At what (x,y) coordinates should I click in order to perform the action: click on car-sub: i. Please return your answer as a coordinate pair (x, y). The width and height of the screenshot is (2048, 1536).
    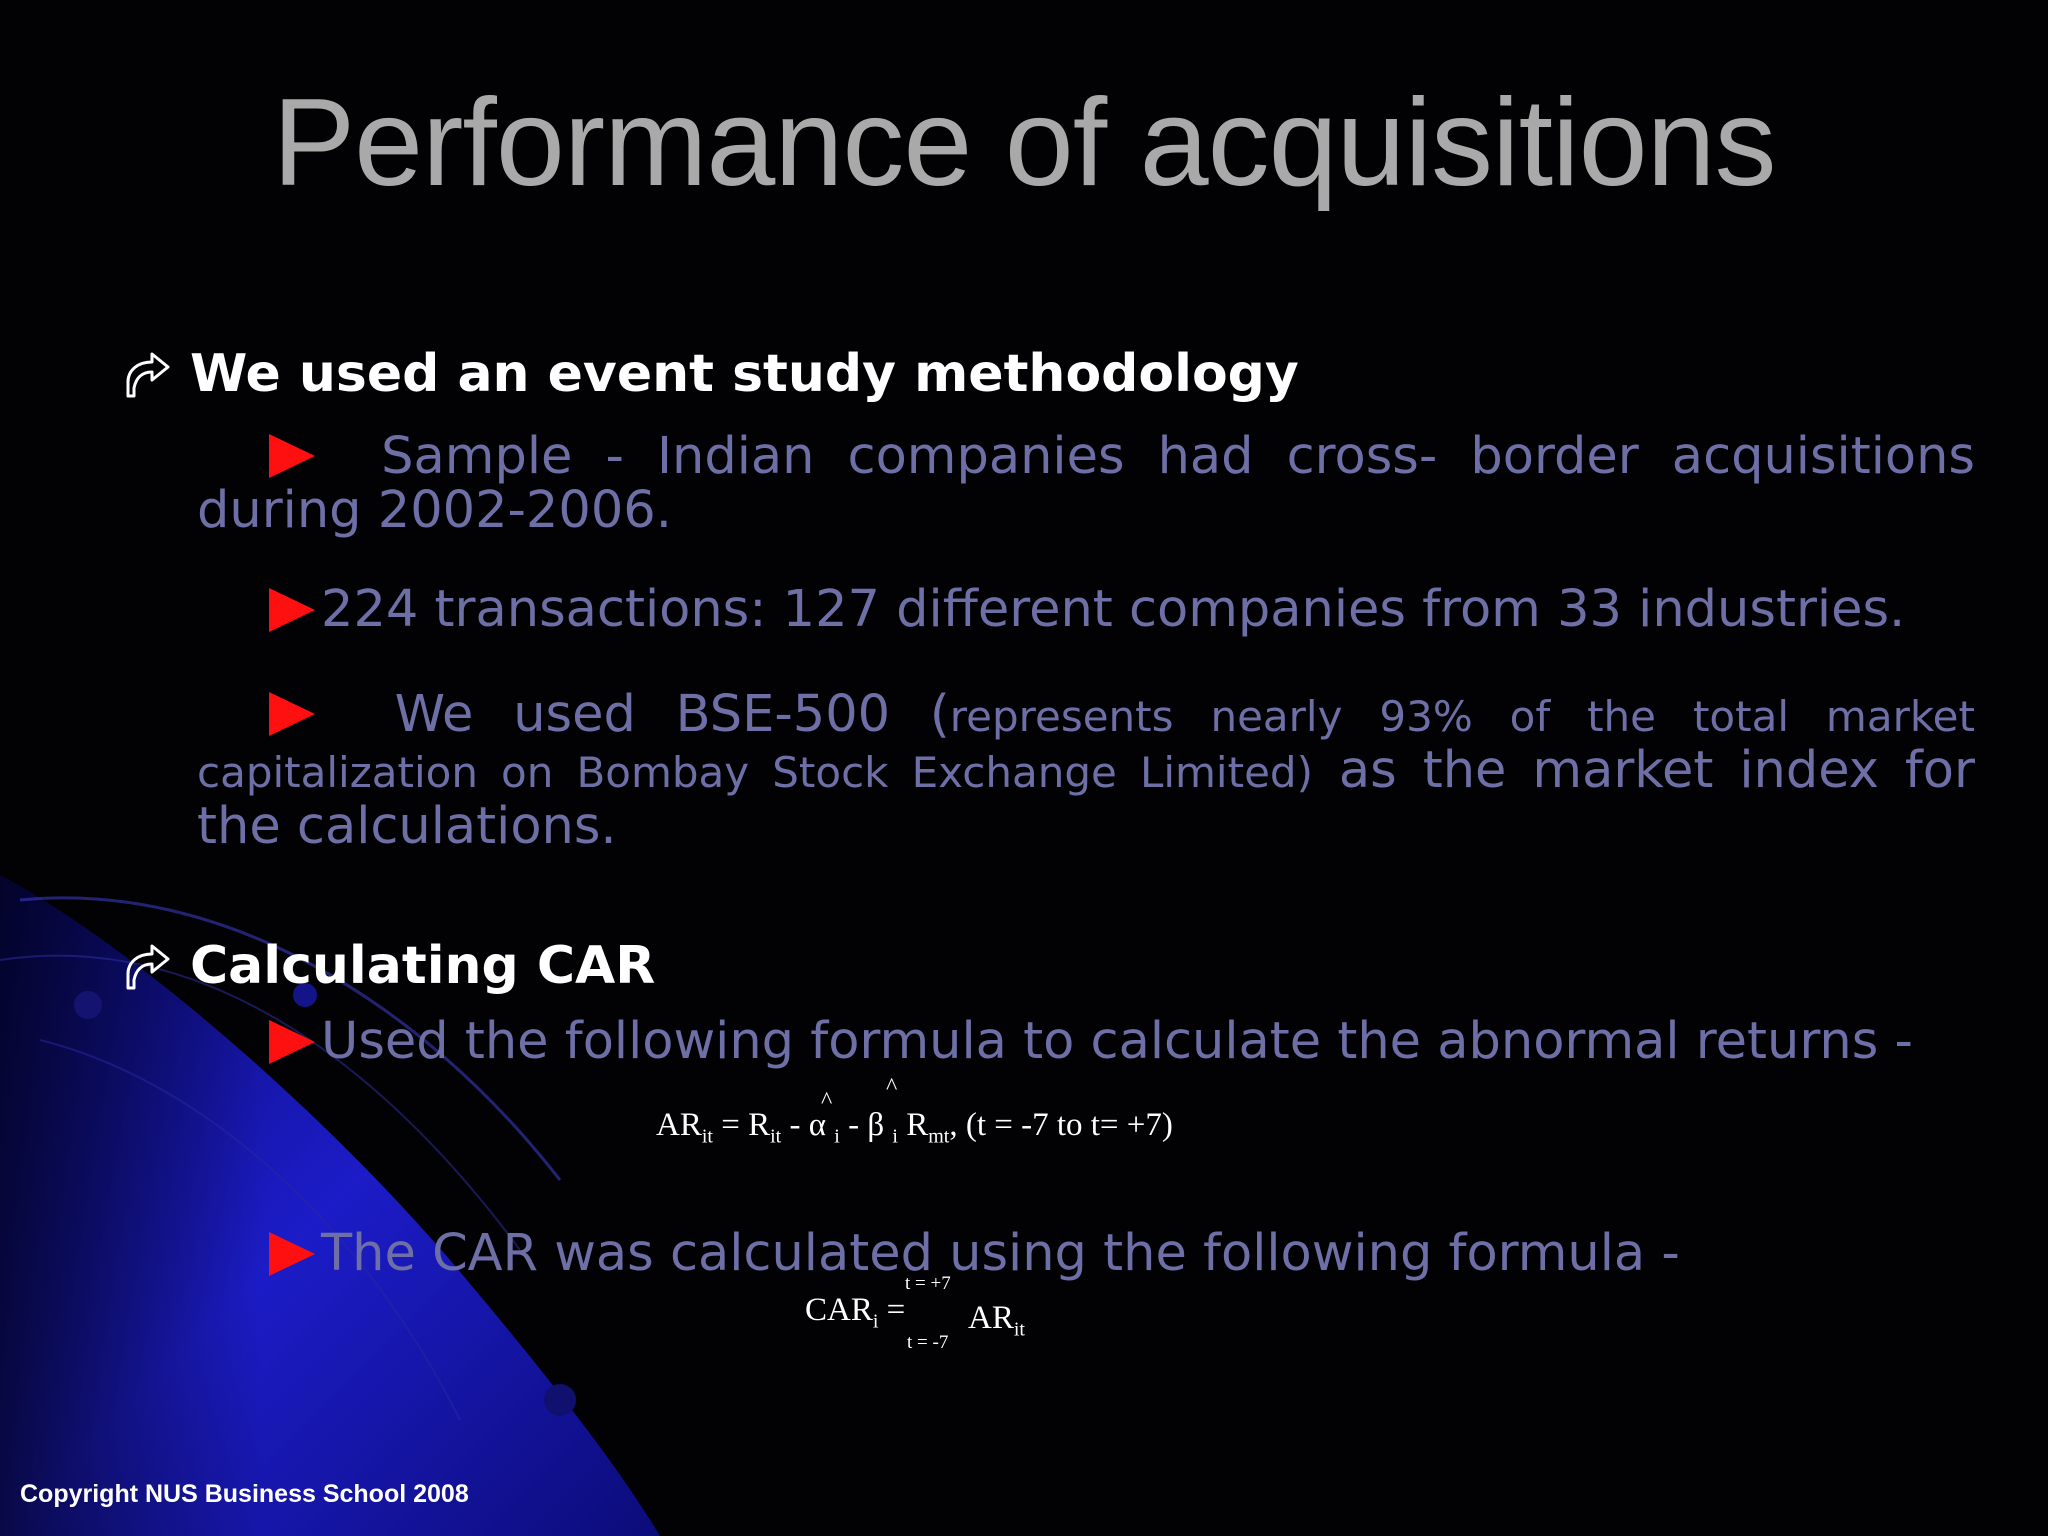
    Looking at the image, I should click on (875, 1321).